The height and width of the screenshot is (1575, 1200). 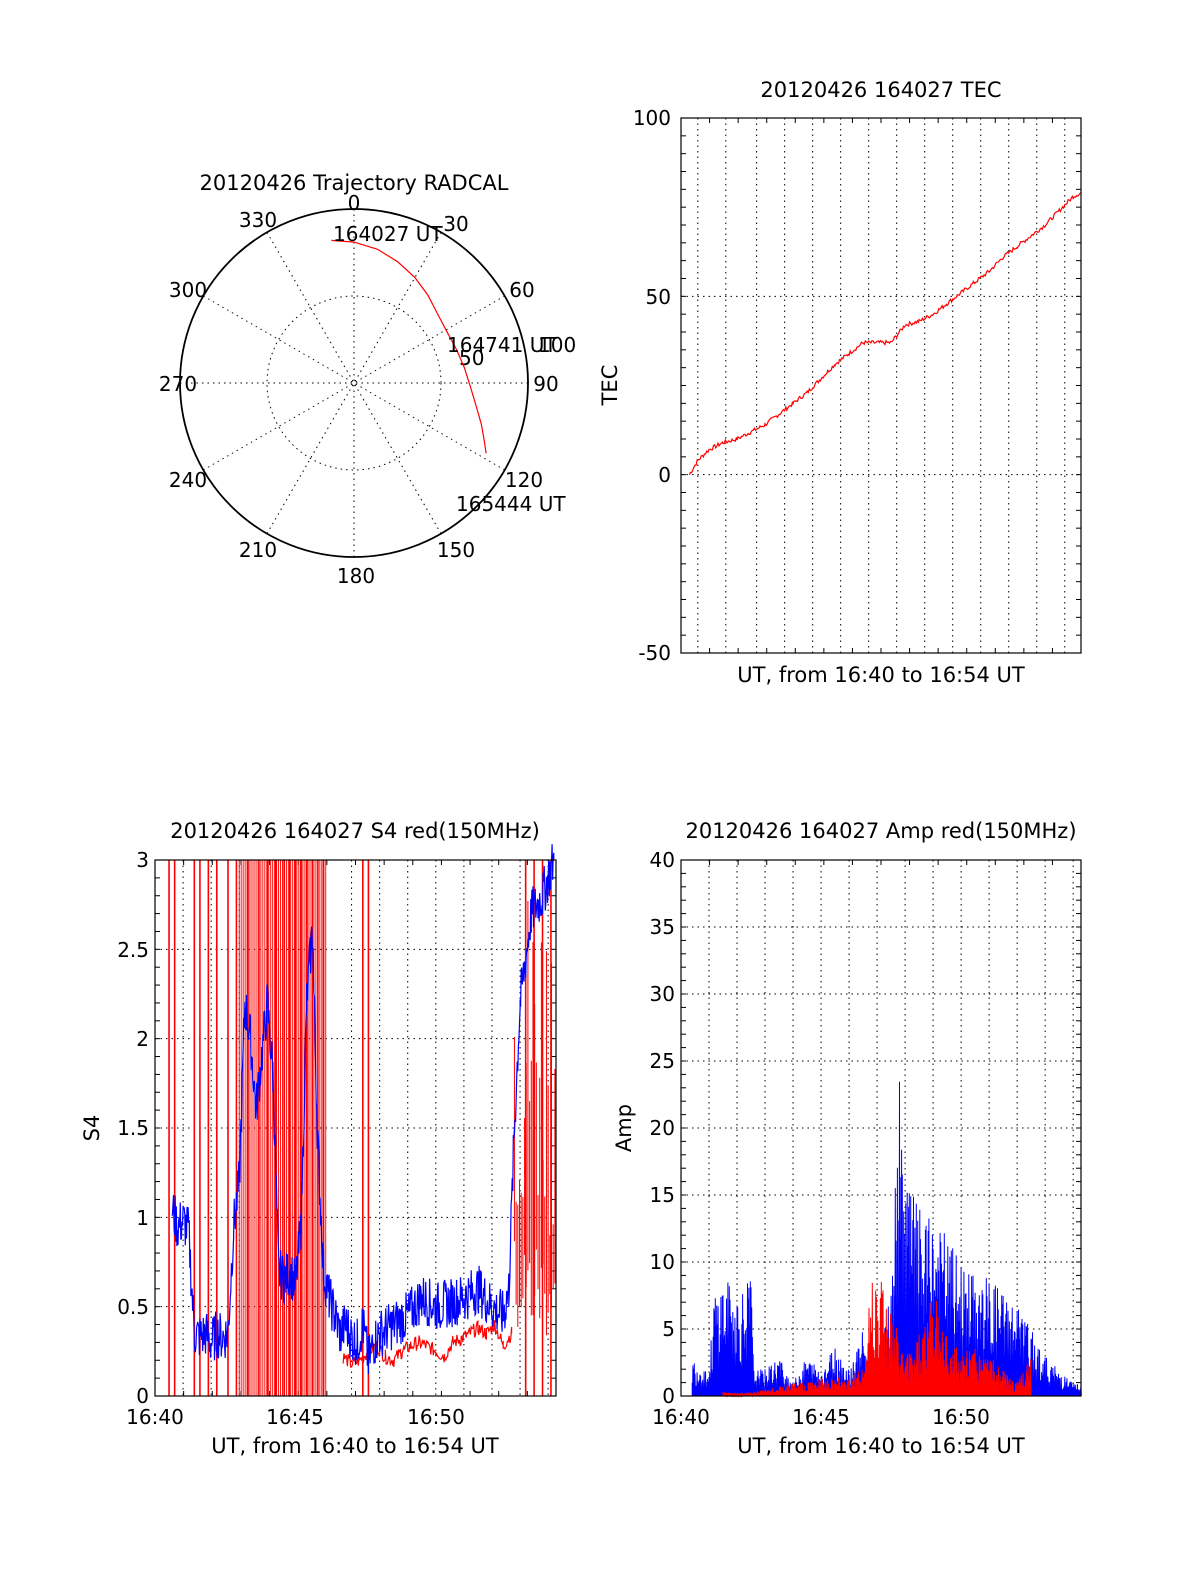 I want to click on s4-xtick-label: 16:45, so click(x=295, y=1417).